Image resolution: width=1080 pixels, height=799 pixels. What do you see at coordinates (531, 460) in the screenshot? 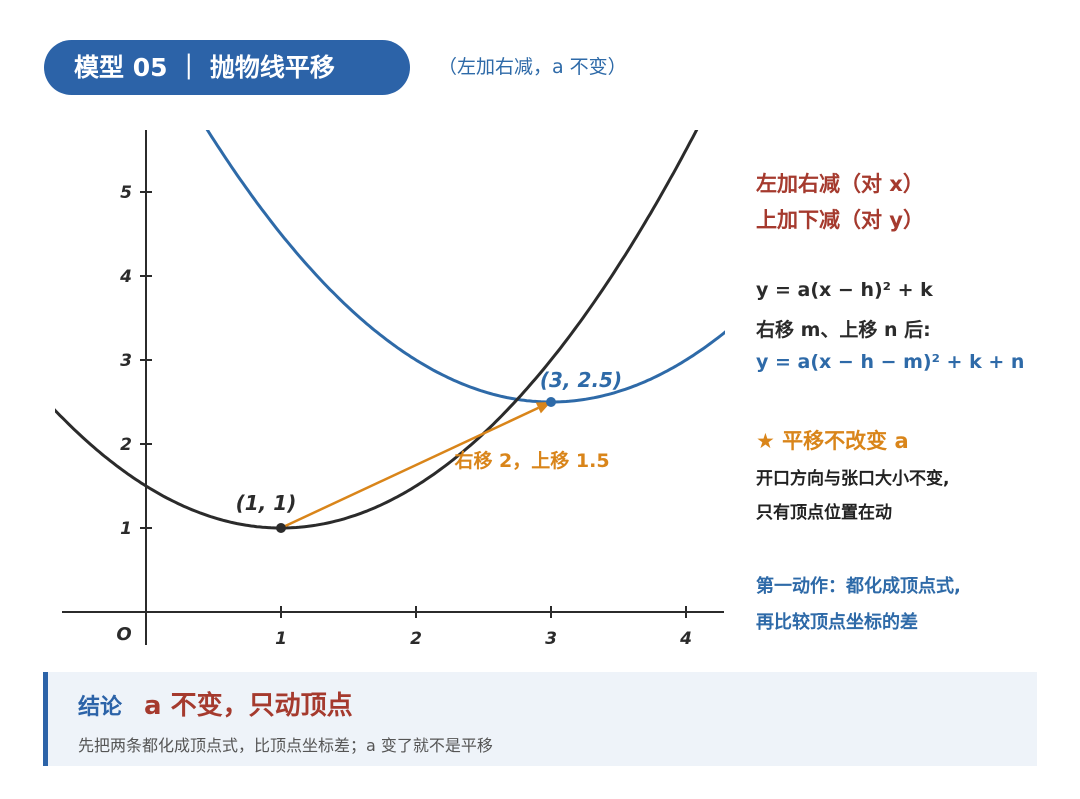
I see `shift-arrow-label: 右移 2，上移 1.5` at bounding box center [531, 460].